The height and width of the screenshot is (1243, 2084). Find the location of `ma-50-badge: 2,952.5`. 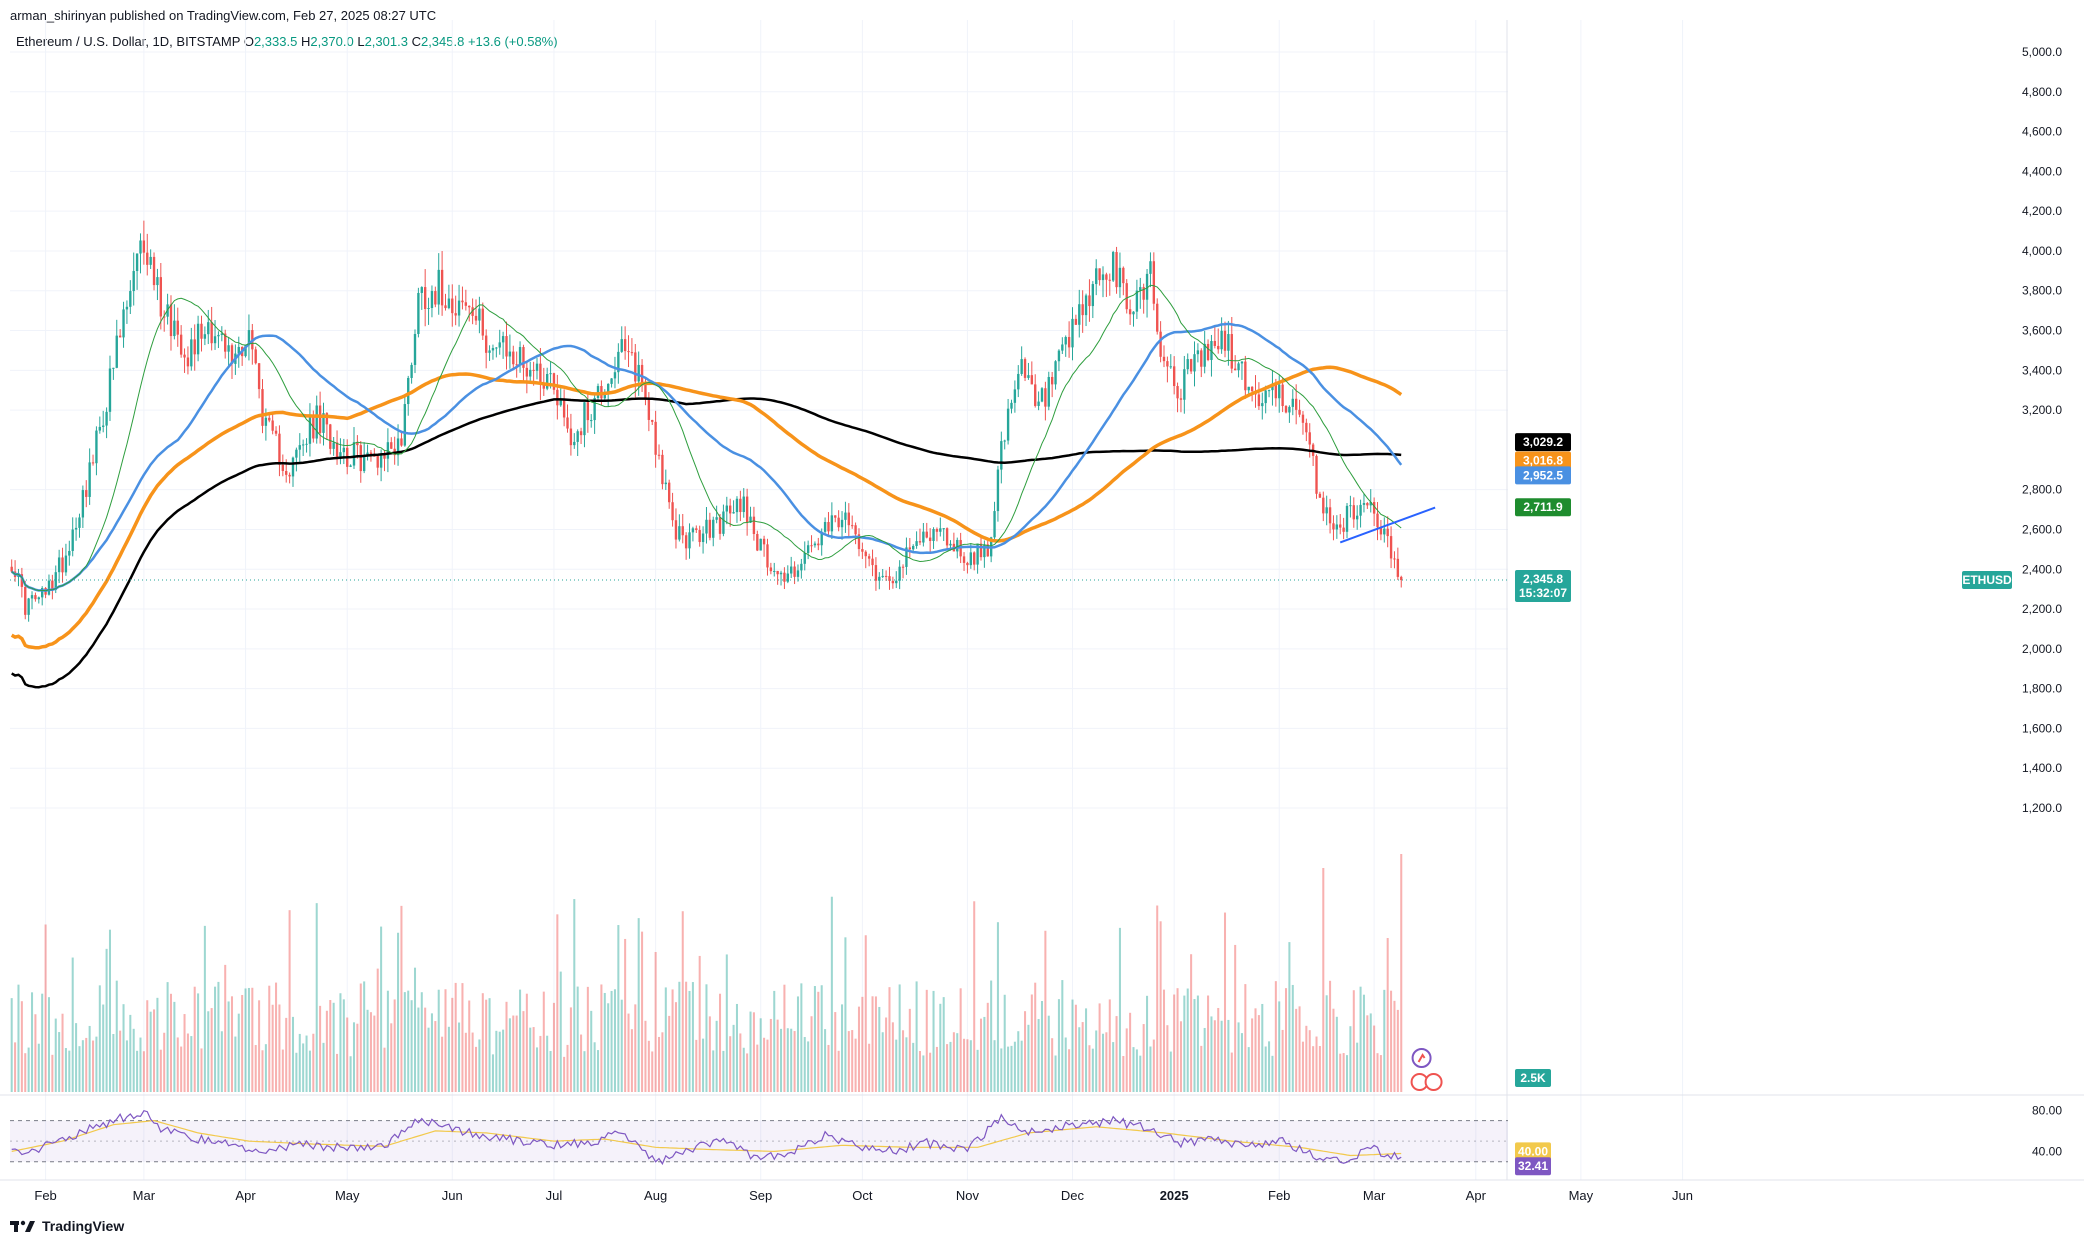

ma-50-badge: 2,952.5 is located at coordinates (1543, 475).